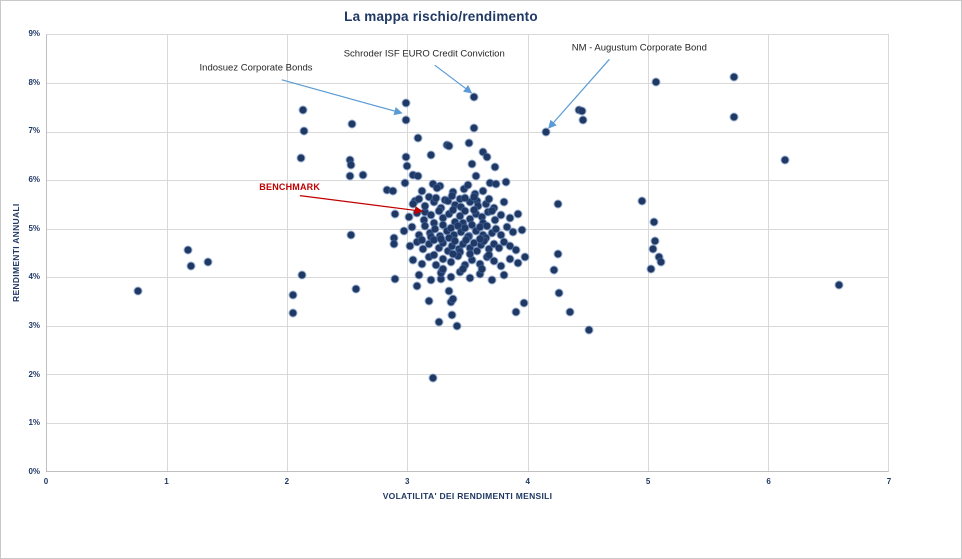  I want to click on annotation-label-benchmark: BENCHMARK, so click(290, 186).